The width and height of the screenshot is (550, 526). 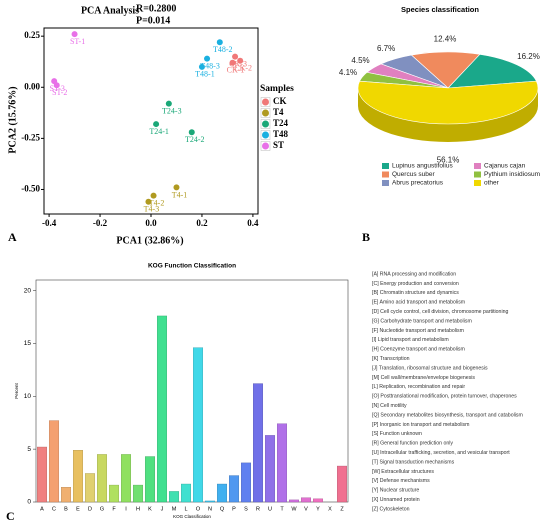 I want to click on point-label: T4-2, so click(x=157, y=202).